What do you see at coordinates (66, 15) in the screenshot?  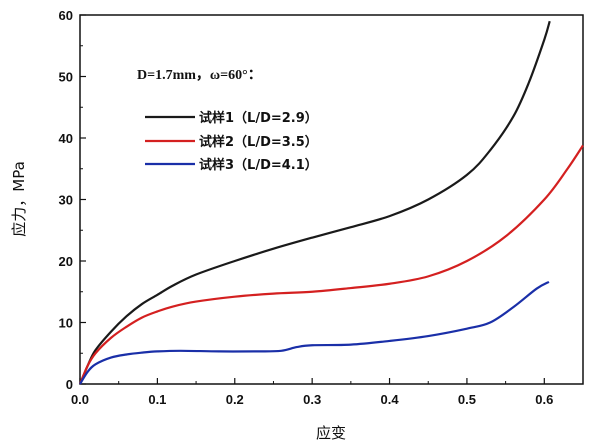 I see `y-tick-label: 60` at bounding box center [66, 15].